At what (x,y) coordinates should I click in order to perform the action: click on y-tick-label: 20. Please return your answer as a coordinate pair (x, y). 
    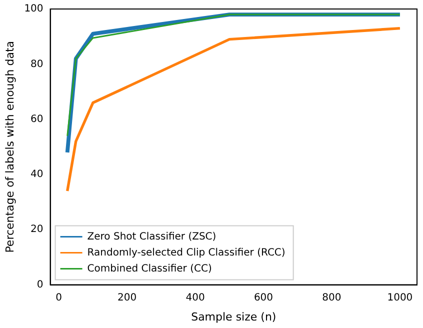
    Looking at the image, I should click on (37, 230).